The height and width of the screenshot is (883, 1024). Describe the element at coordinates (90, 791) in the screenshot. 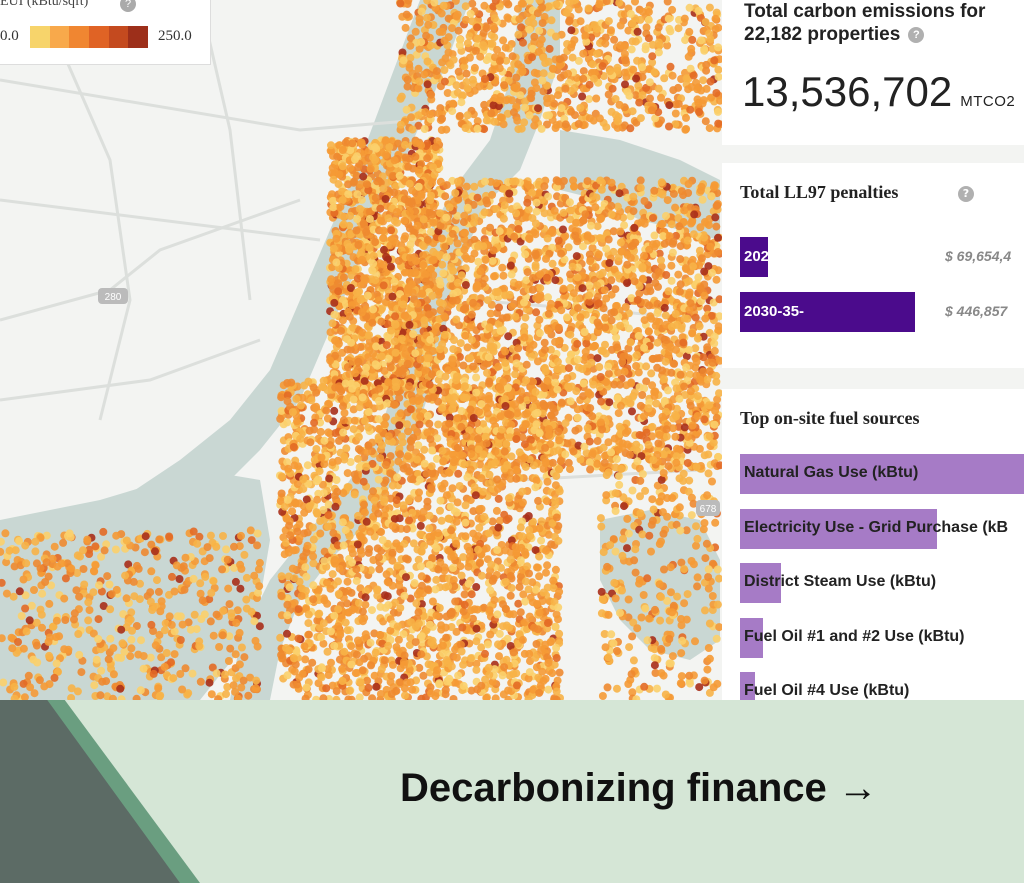

I see `accent-triangle` at that location.